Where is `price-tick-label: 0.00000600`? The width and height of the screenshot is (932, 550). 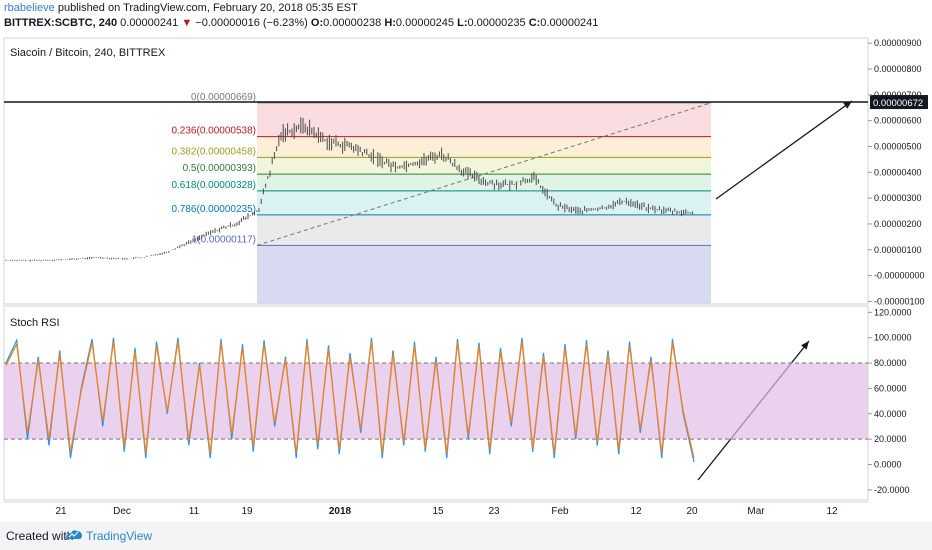 price-tick-label: 0.00000600 is located at coordinates (898, 121).